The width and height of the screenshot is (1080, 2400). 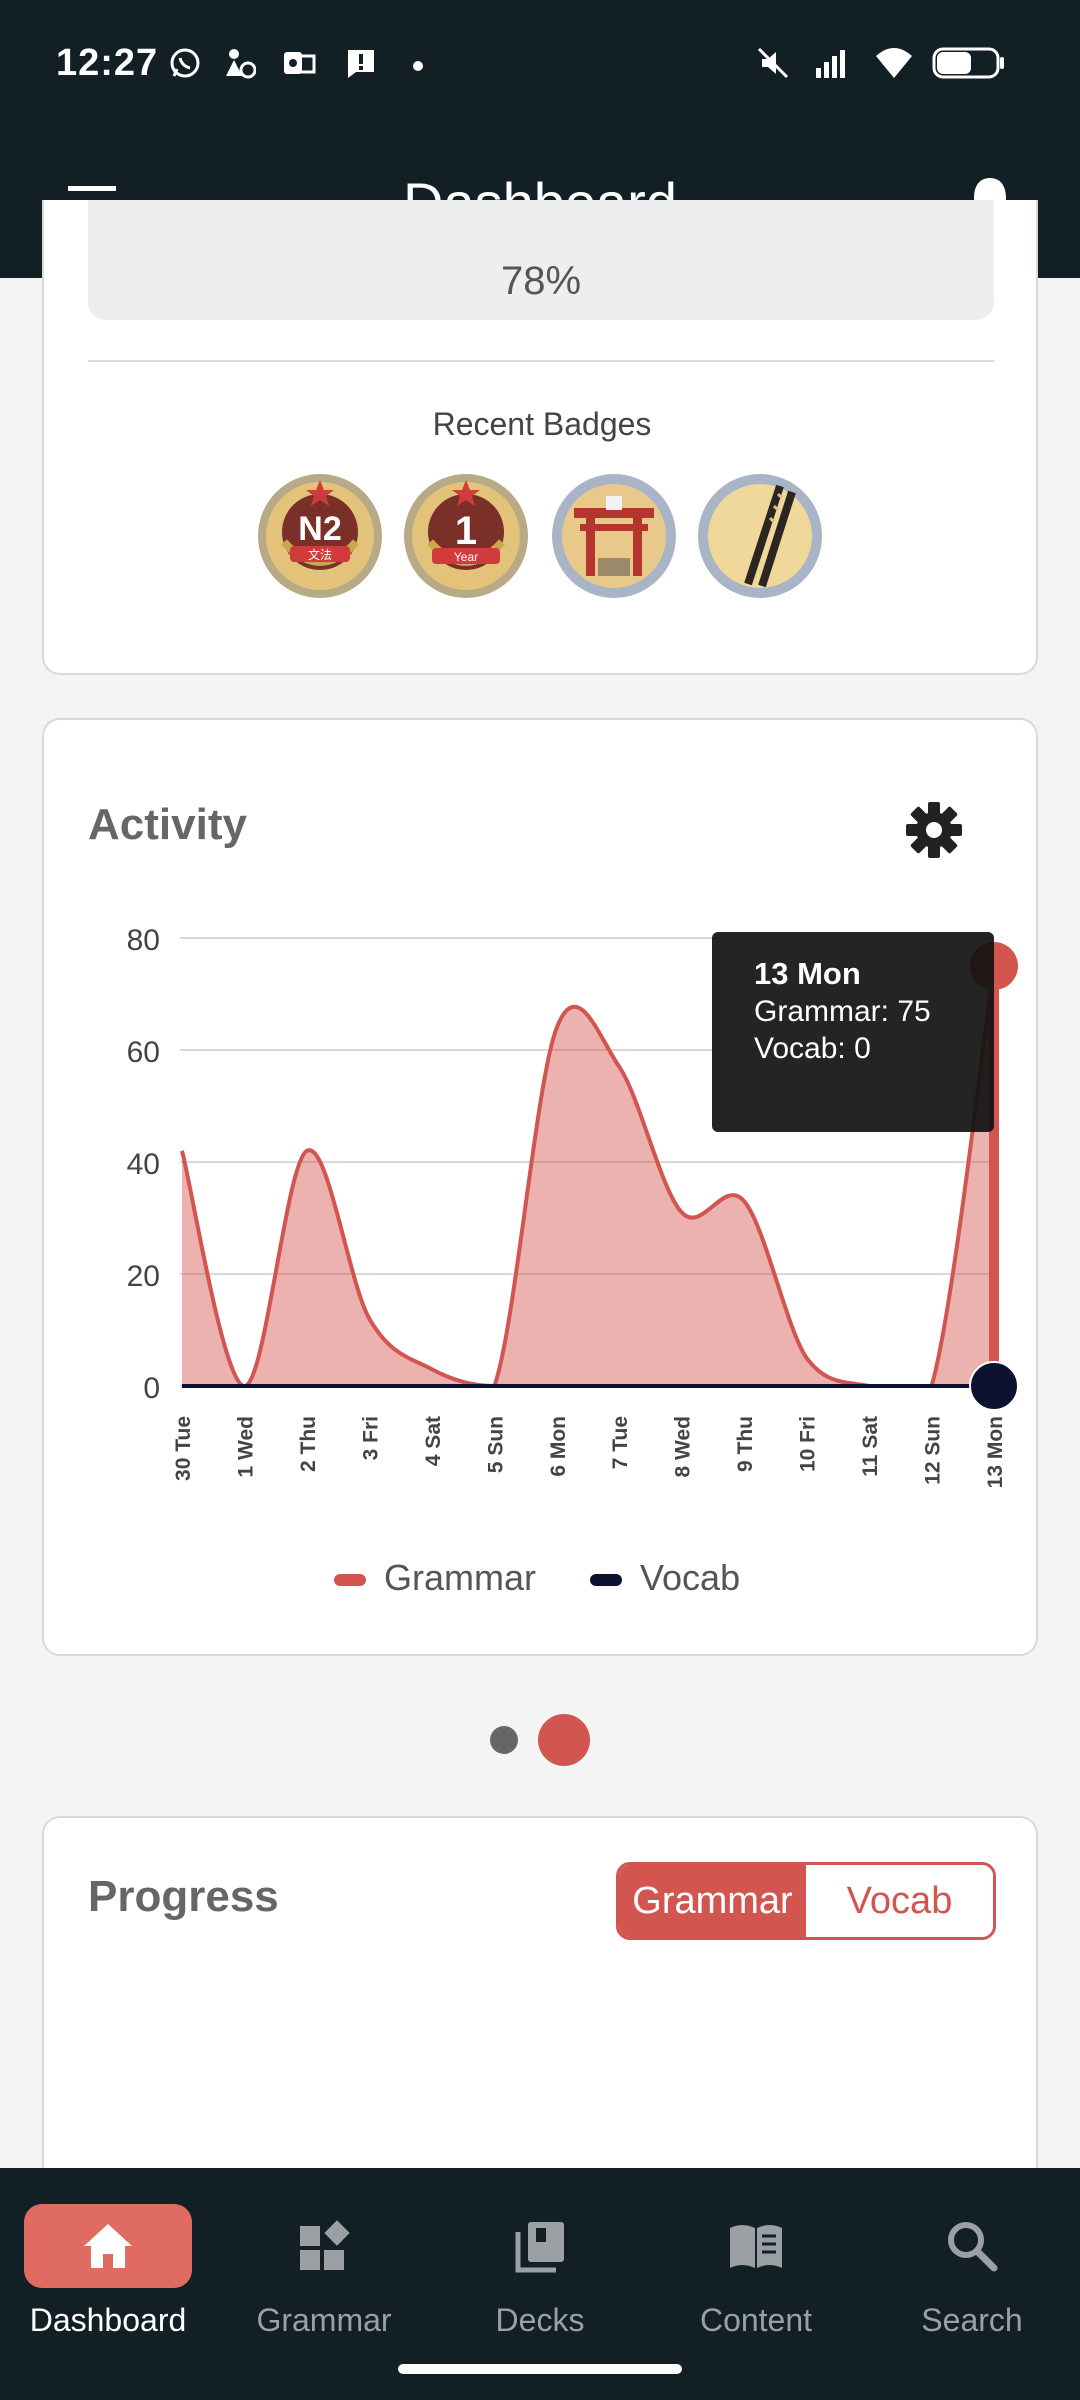 I want to click on legend-vocab-swatch, so click(x=606, y=1580).